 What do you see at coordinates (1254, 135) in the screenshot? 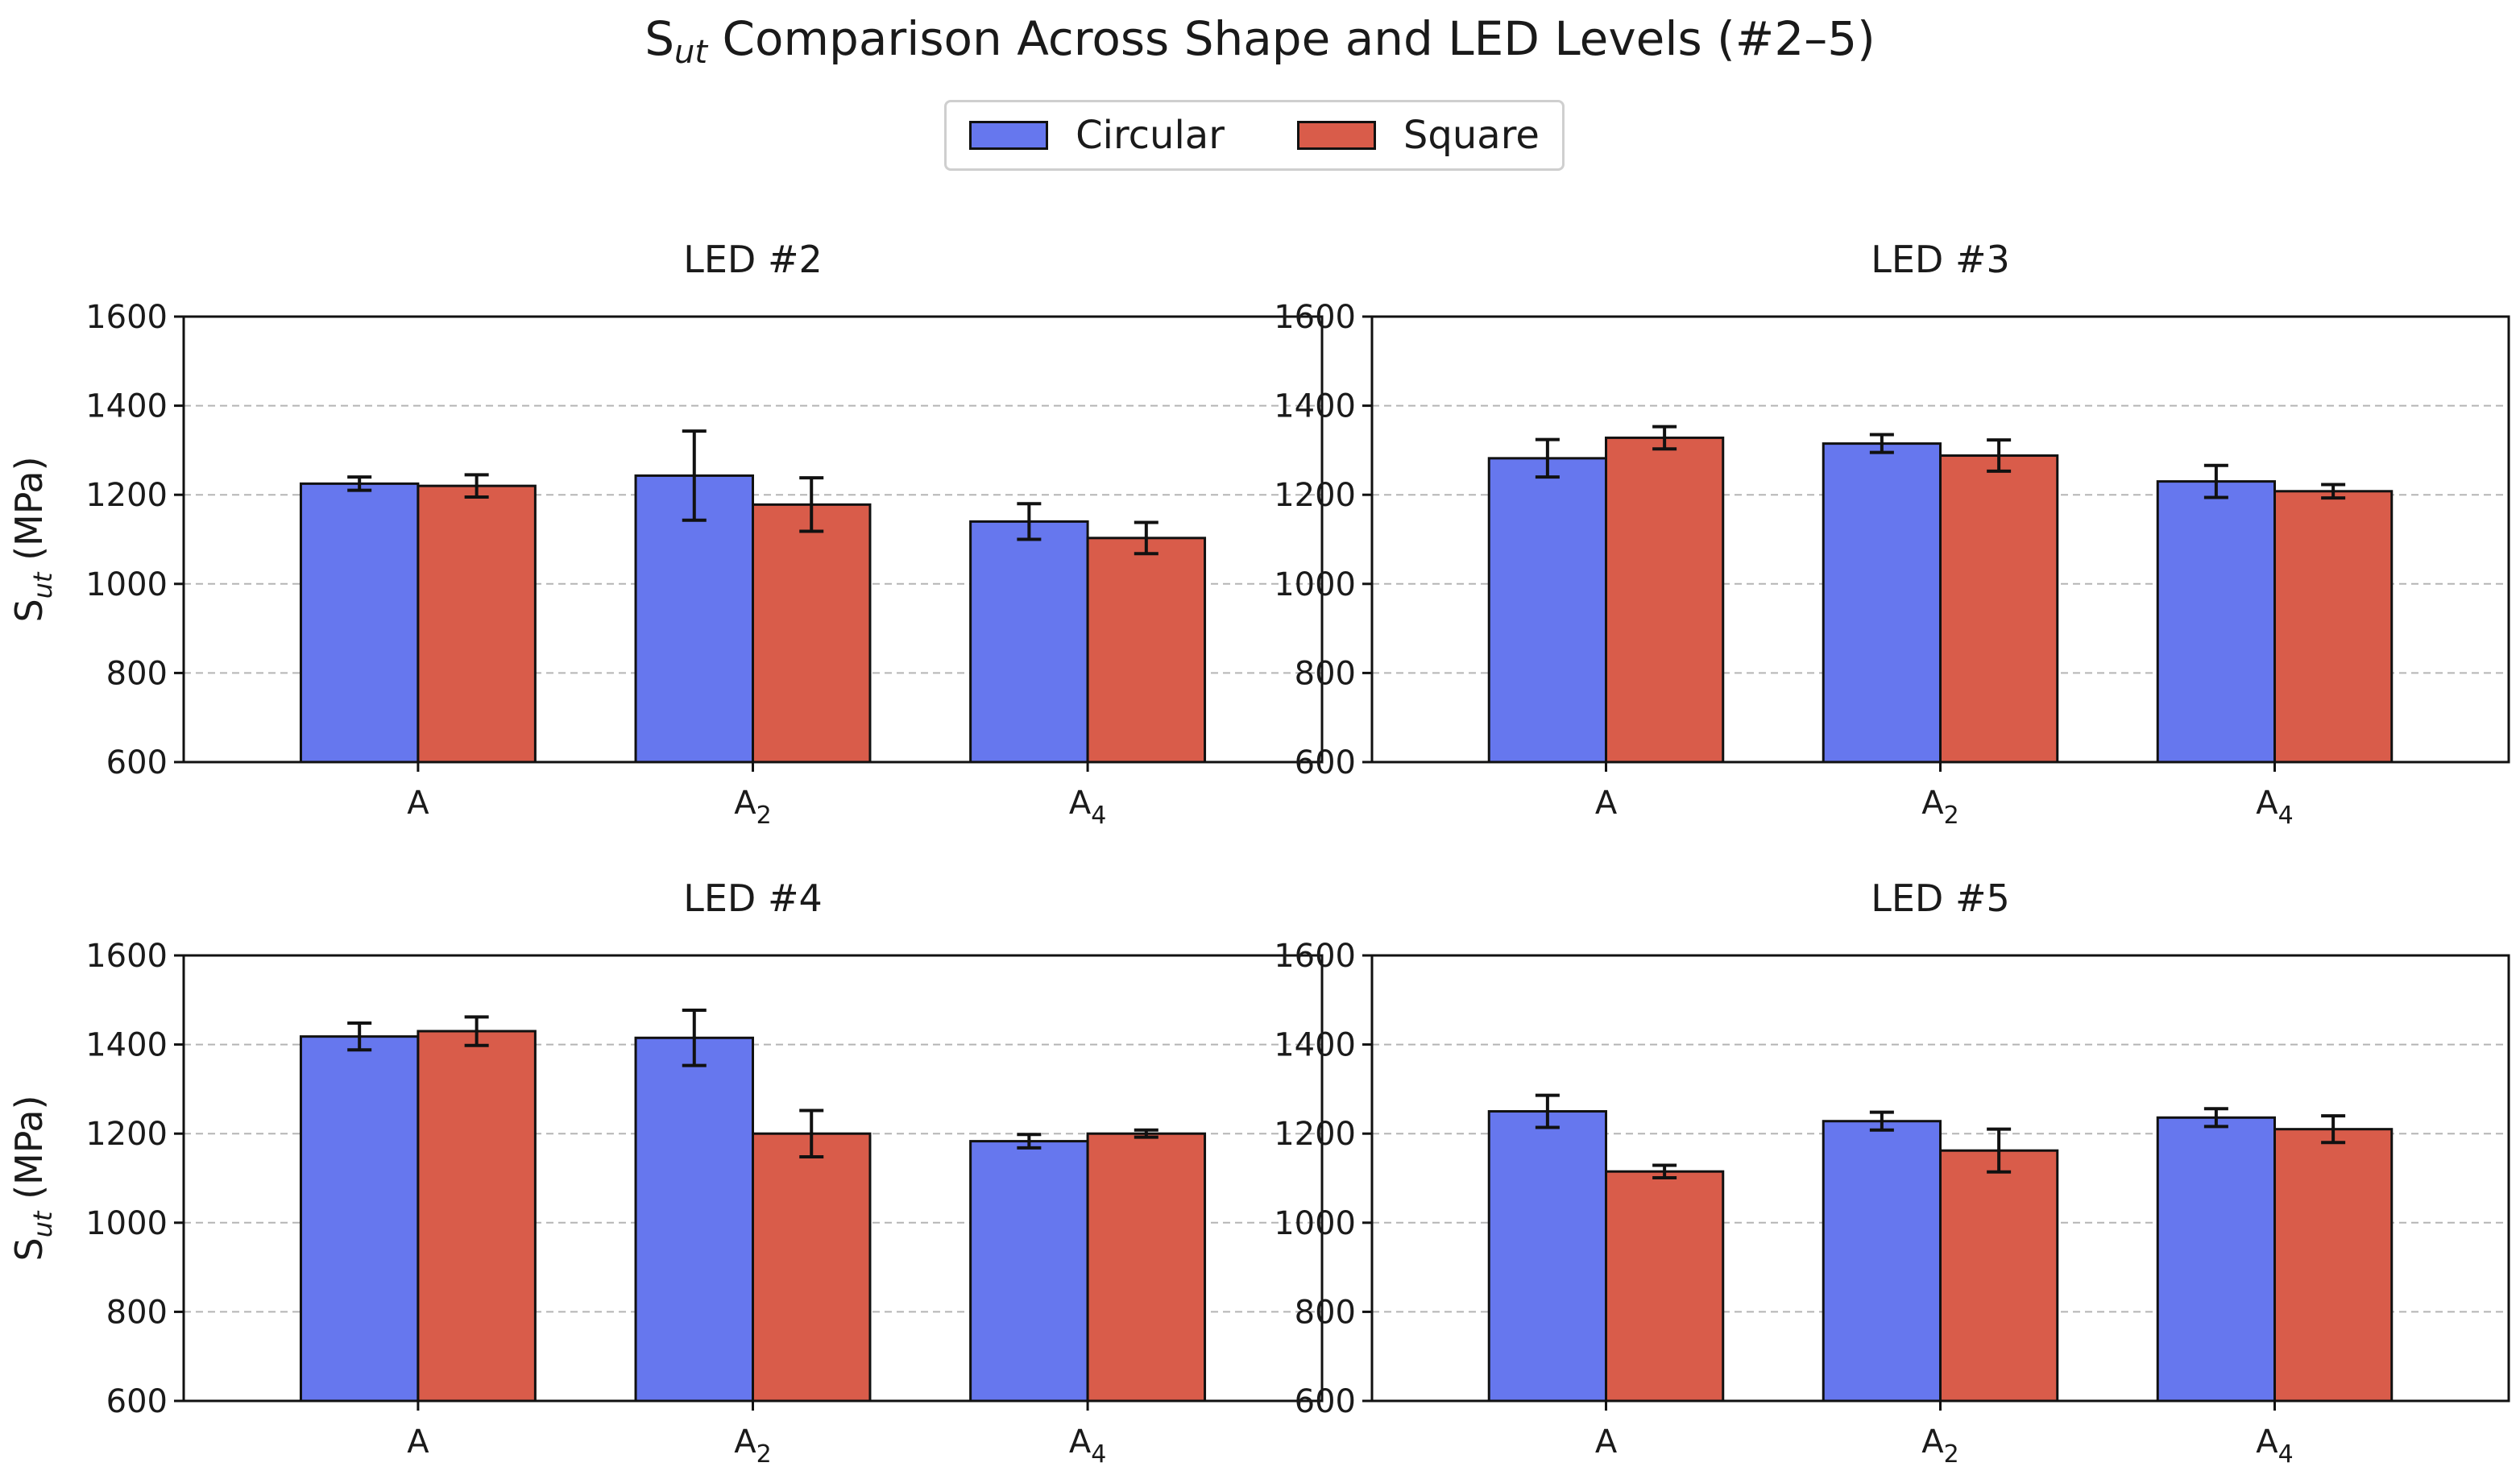
I see `legend: Circular Square` at bounding box center [1254, 135].